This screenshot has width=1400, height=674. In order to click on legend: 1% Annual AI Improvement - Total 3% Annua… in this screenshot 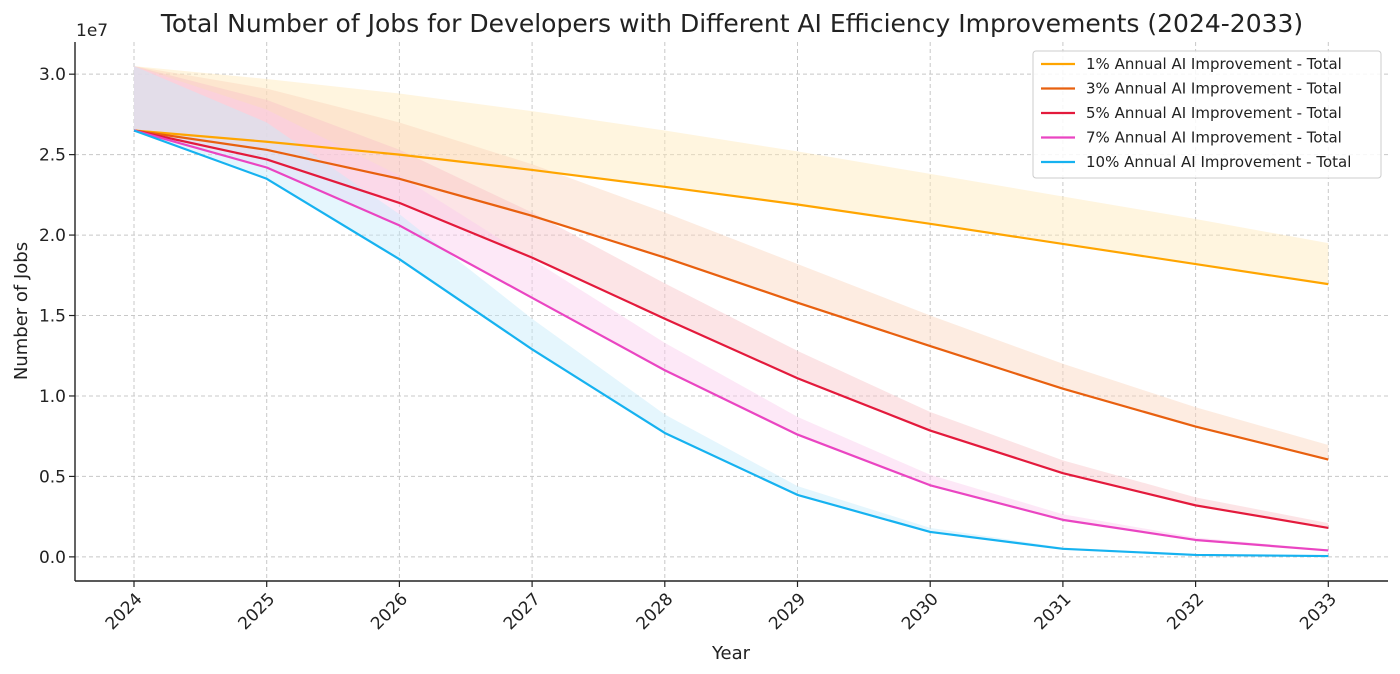, I will do `click(1207, 114)`.